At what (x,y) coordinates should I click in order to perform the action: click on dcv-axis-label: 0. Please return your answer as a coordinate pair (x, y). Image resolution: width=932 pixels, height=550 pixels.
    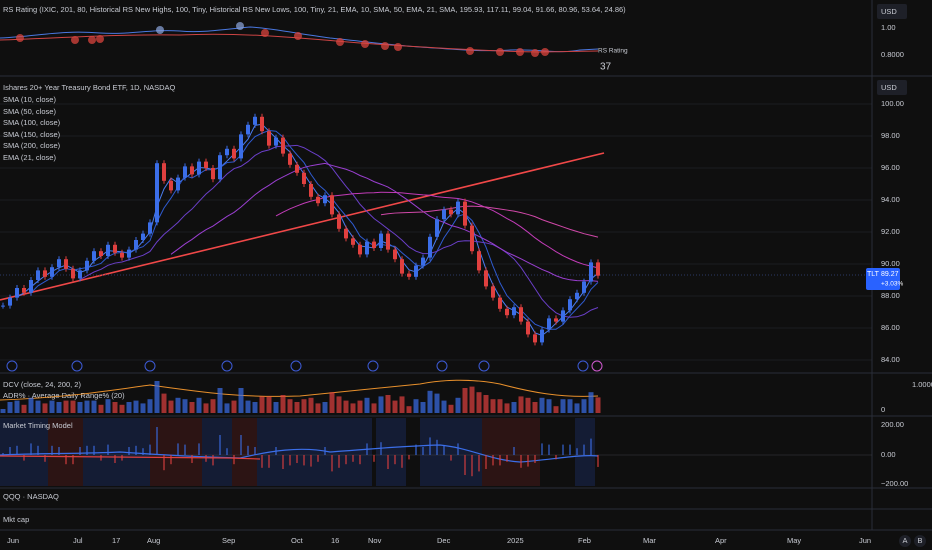
    Looking at the image, I should click on (883, 409).